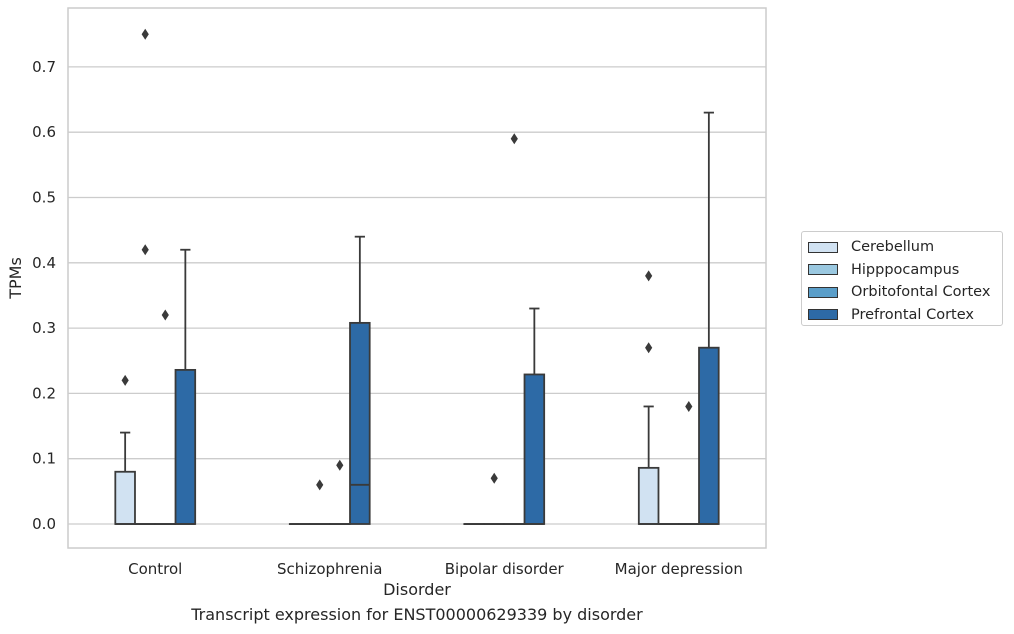 This screenshot has width=1014, height=634. Describe the element at coordinates (44, 198) in the screenshot. I see `y-tick-label: 0.5` at that location.